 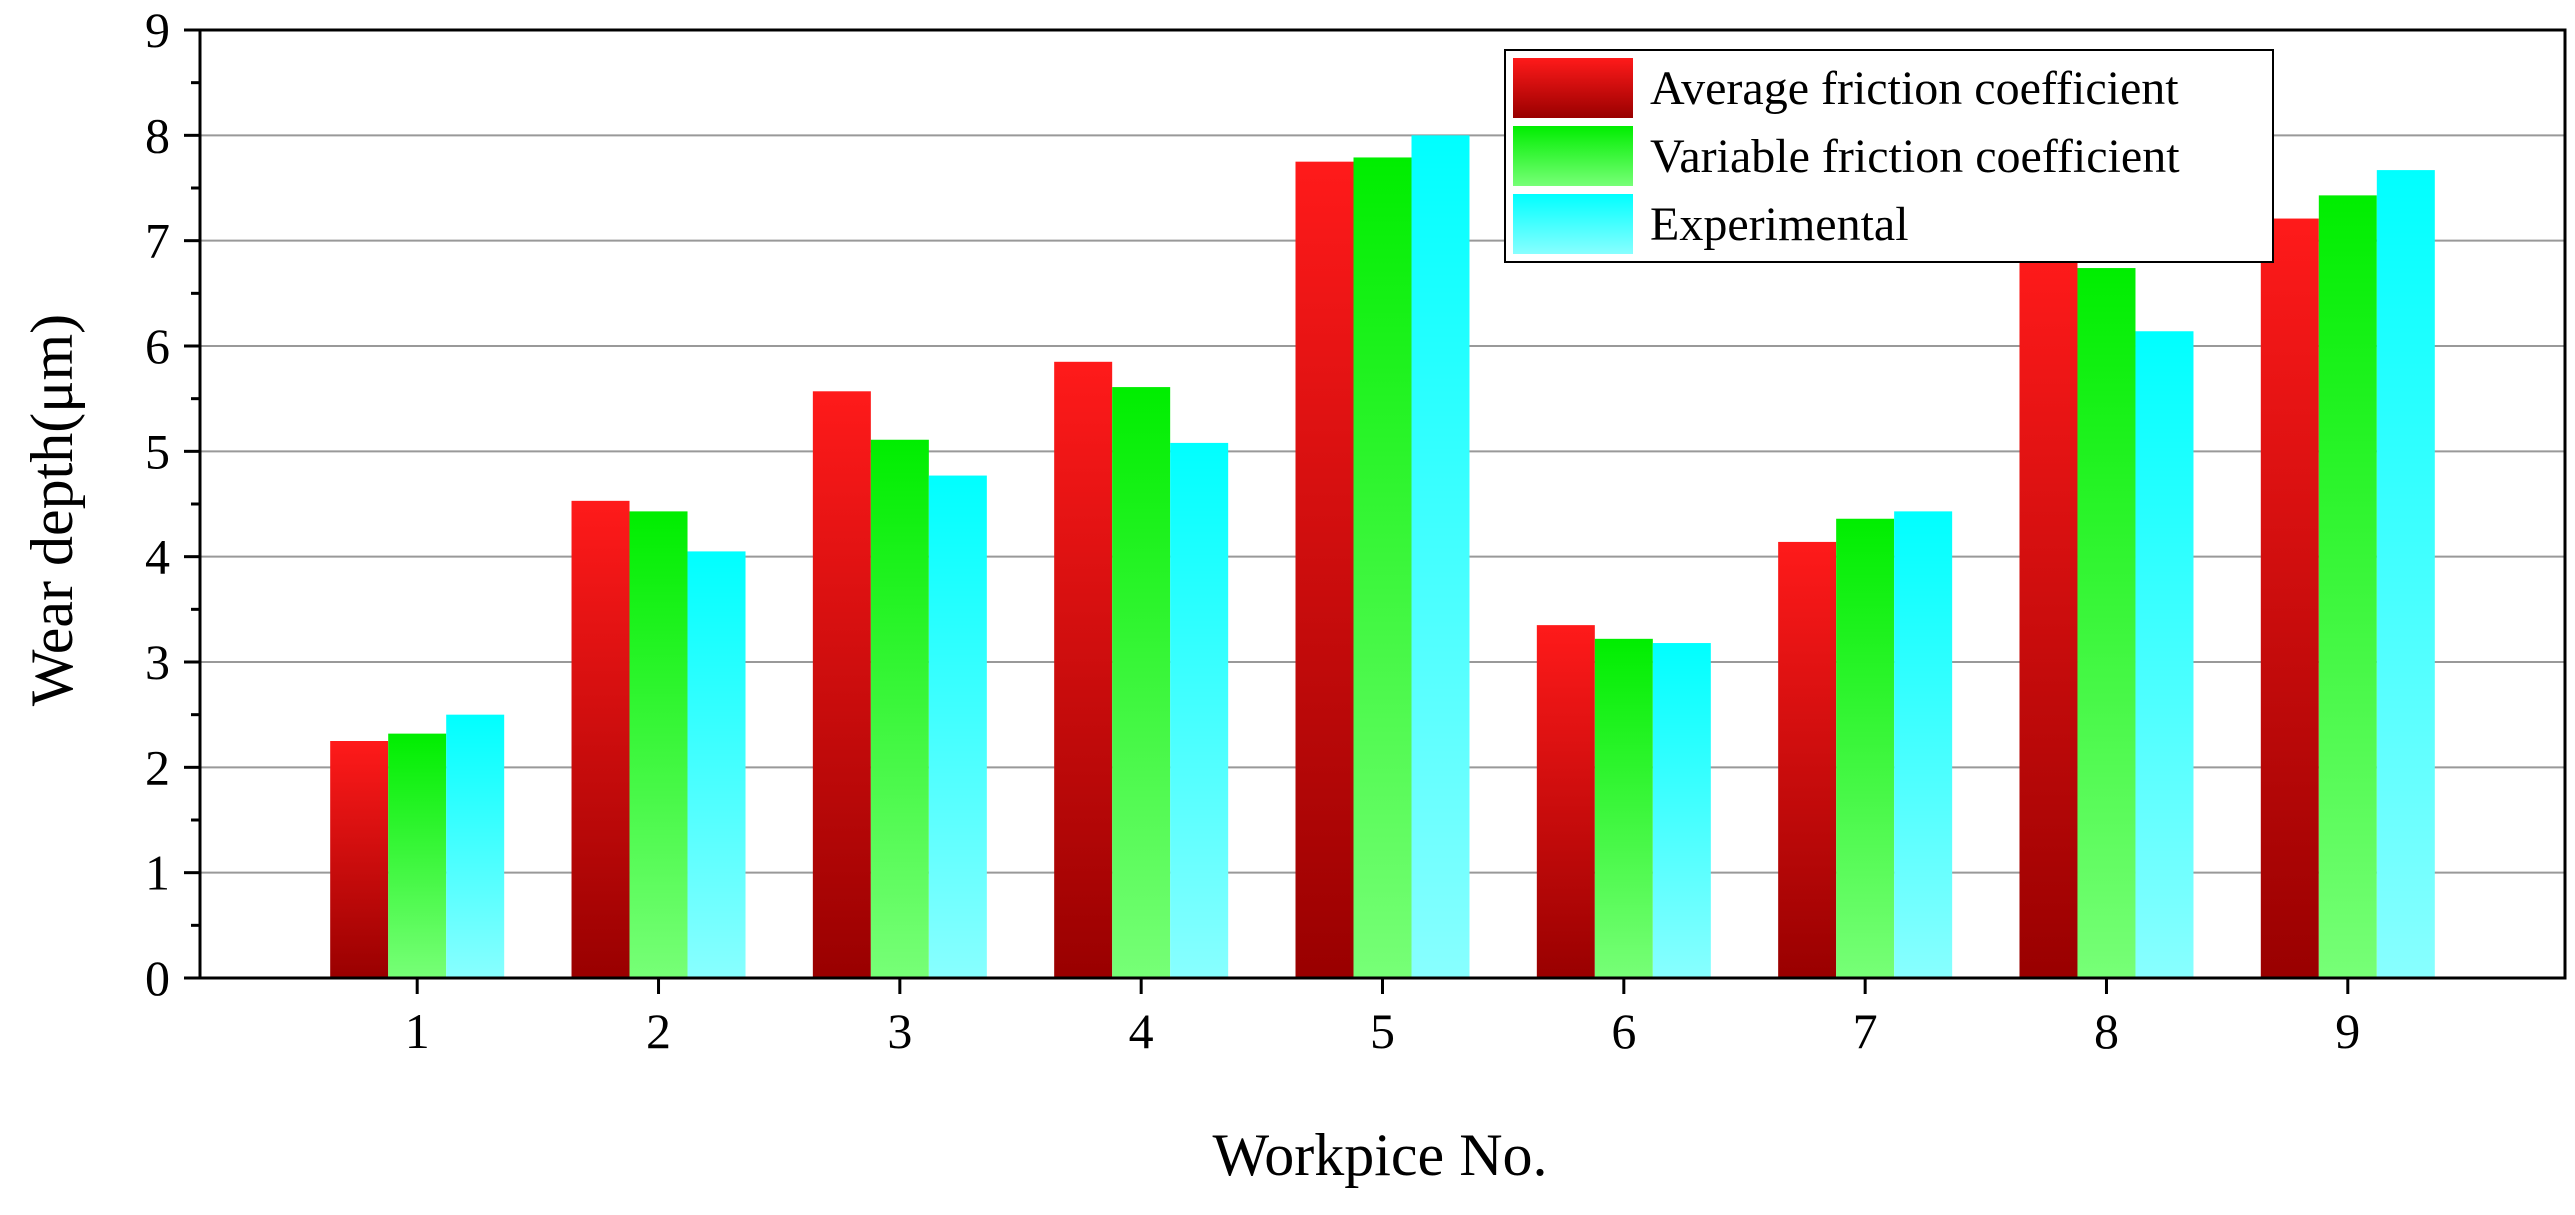 I want to click on x-tick-label: 5, so click(x=1382, y=1031).